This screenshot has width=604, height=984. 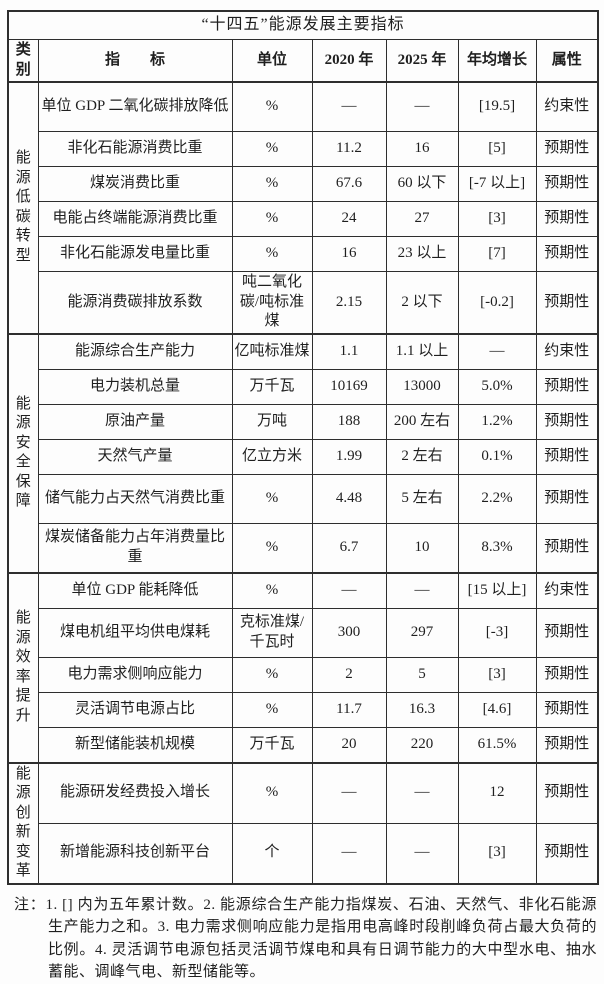 I want to click on unit-cell: 克标准煤/千瓦时, so click(x=272, y=632).